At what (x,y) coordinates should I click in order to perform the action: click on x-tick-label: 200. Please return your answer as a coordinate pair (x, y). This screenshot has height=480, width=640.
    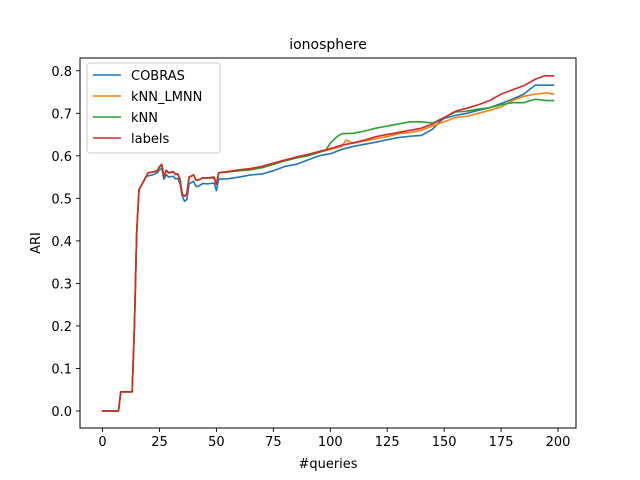
    Looking at the image, I should click on (558, 442).